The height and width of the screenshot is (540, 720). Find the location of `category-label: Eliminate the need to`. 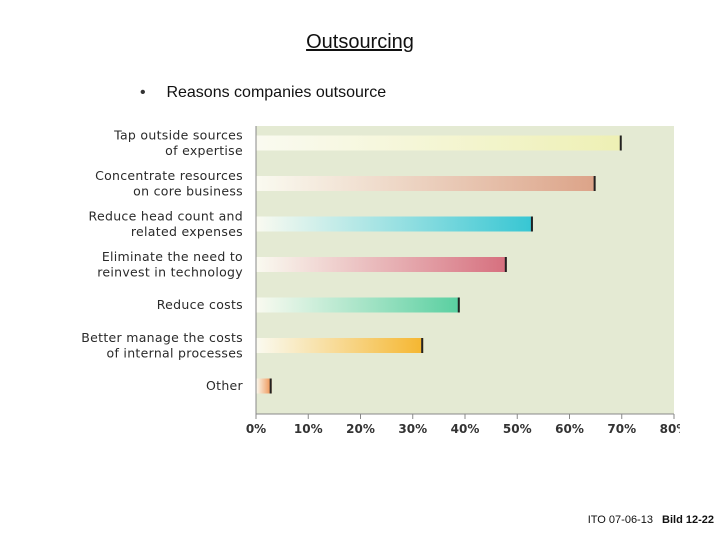

category-label: Eliminate the need to is located at coordinates (172, 256).